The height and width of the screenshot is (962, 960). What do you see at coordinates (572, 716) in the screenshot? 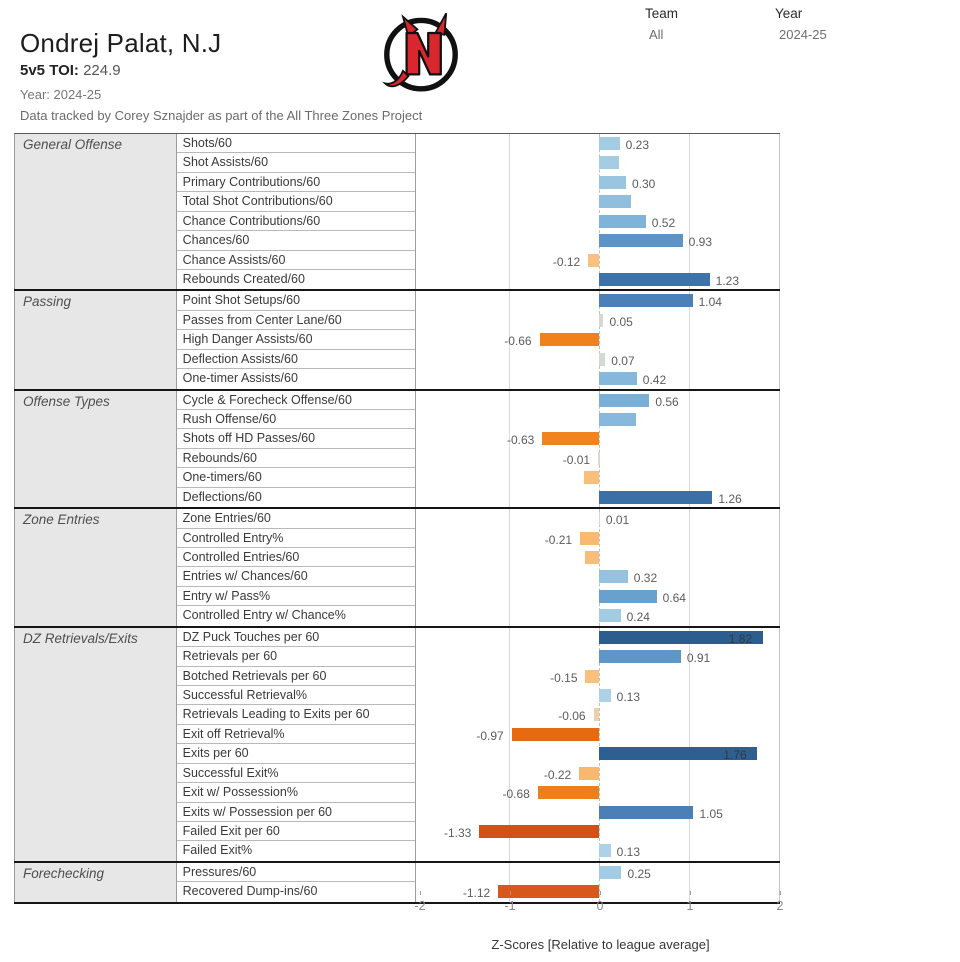
I see `bar-value-label: -0.06` at bounding box center [572, 716].